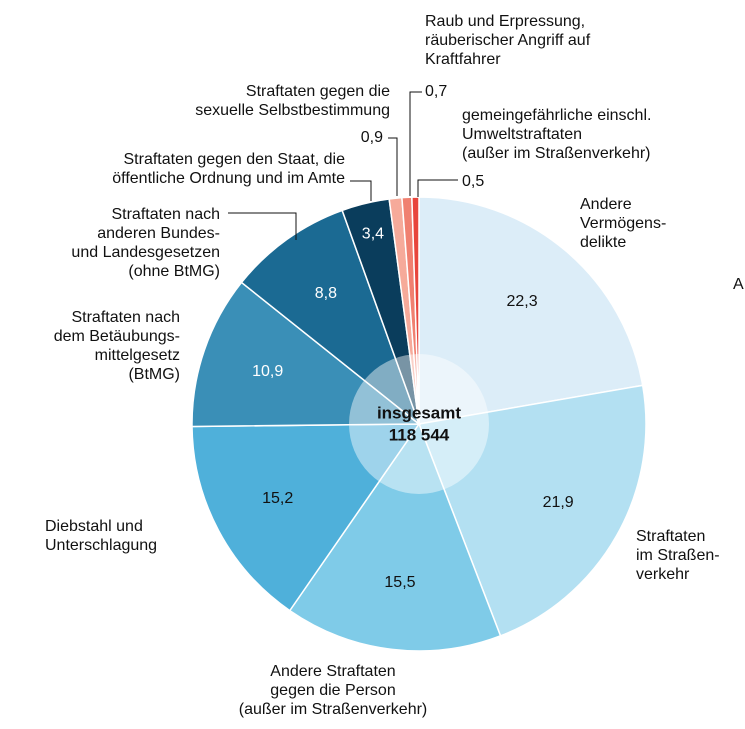 Image resolution: width=745 pixels, height=729 pixels. What do you see at coordinates (463, 59) in the screenshot?
I see `category-label: Kraftfahrer` at bounding box center [463, 59].